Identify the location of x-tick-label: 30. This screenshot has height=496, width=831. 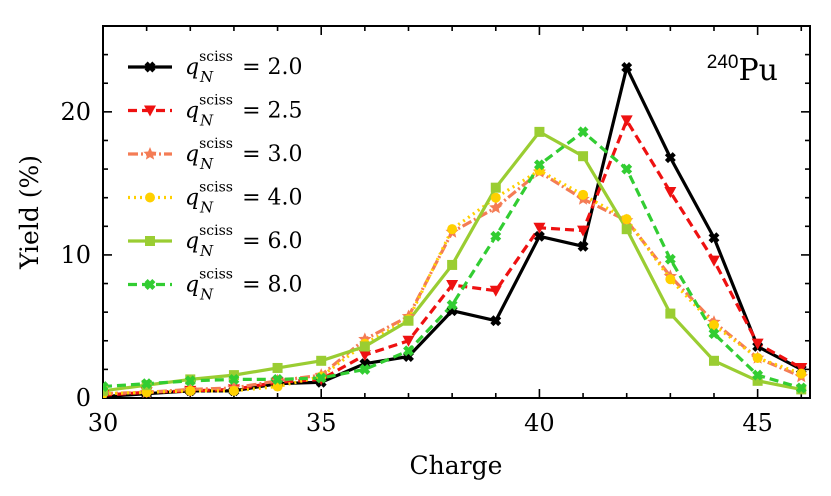
(103, 423).